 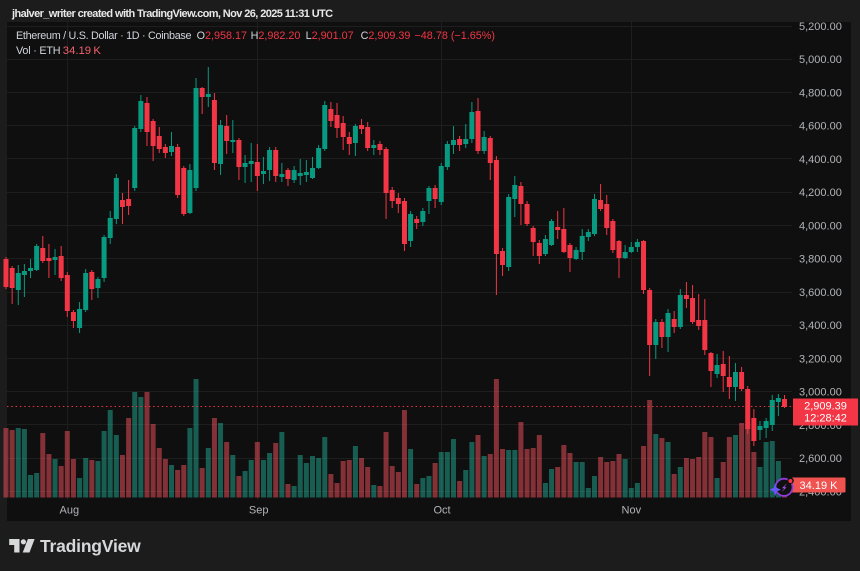 I want to click on svg-text: Nov, so click(x=632, y=511).